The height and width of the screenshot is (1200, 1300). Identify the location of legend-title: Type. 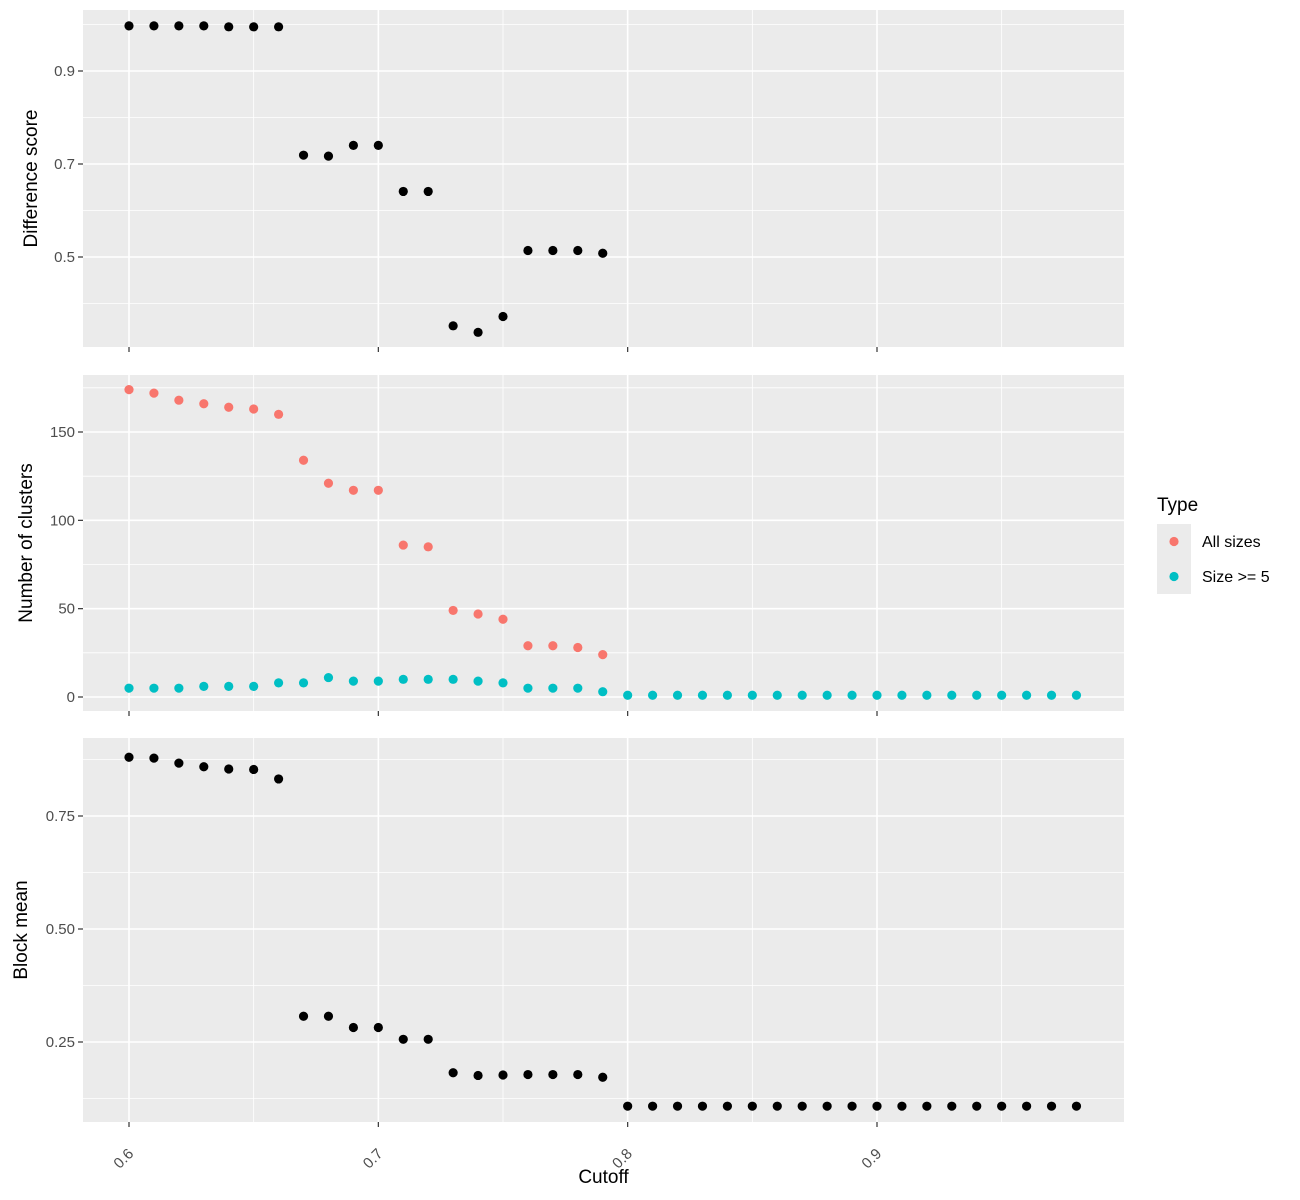
(1177, 505).